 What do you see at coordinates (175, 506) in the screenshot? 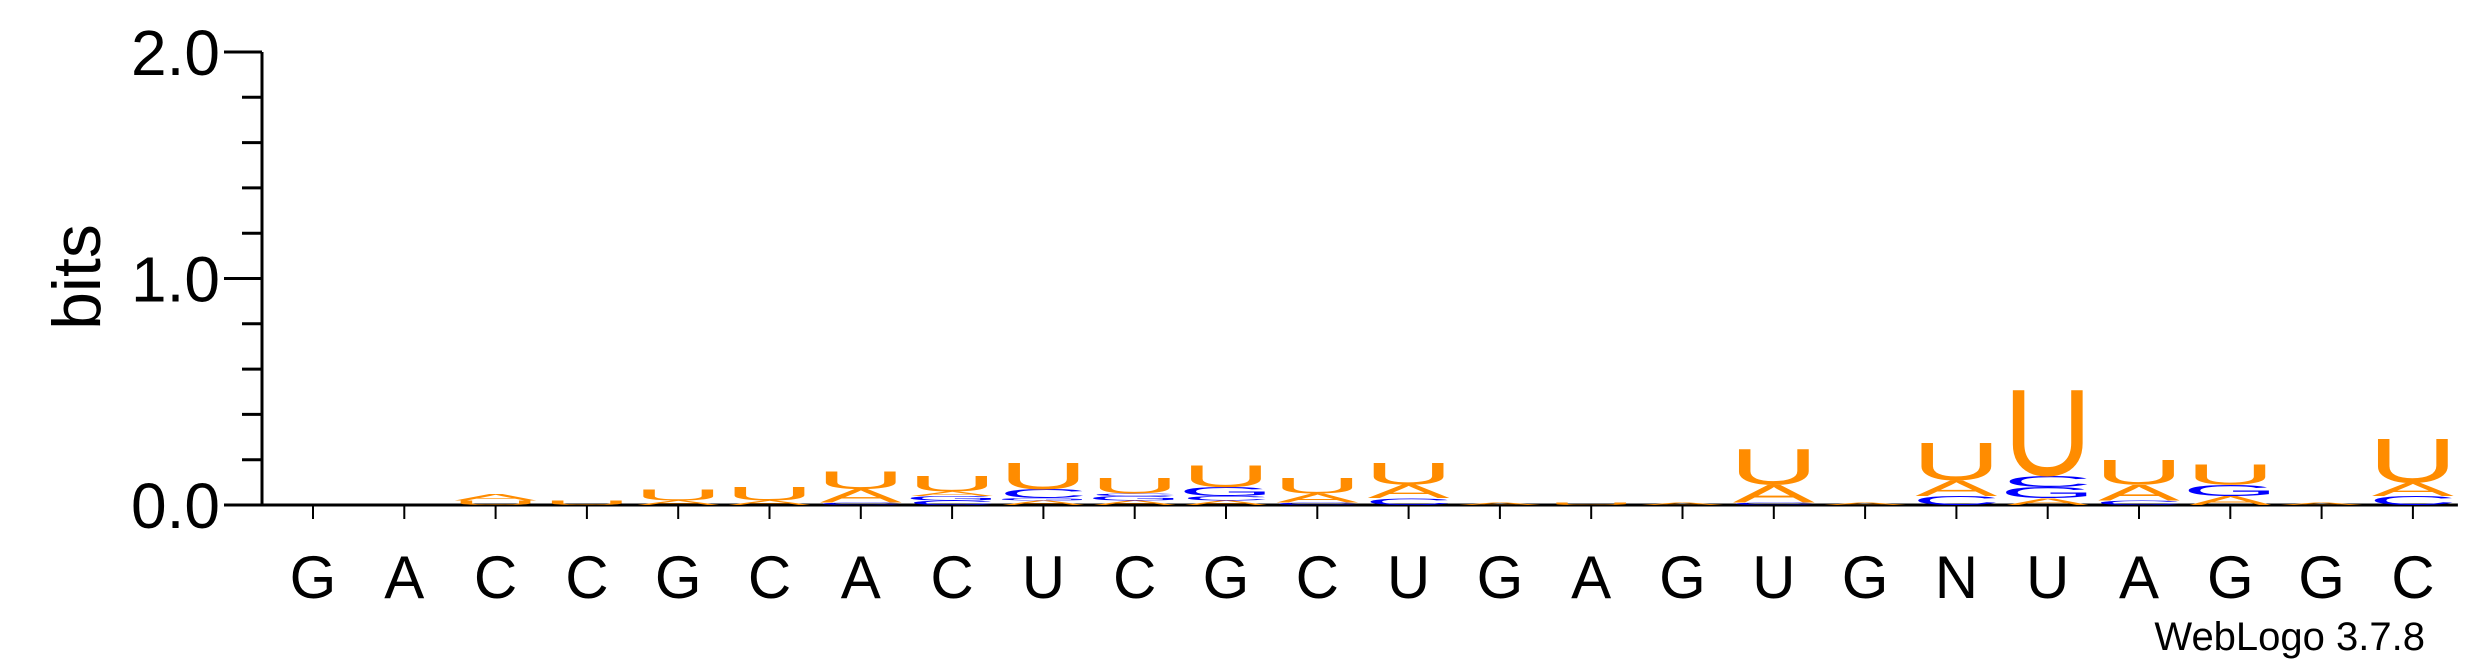
I see `y-tick-label: 0.0` at bounding box center [175, 506].